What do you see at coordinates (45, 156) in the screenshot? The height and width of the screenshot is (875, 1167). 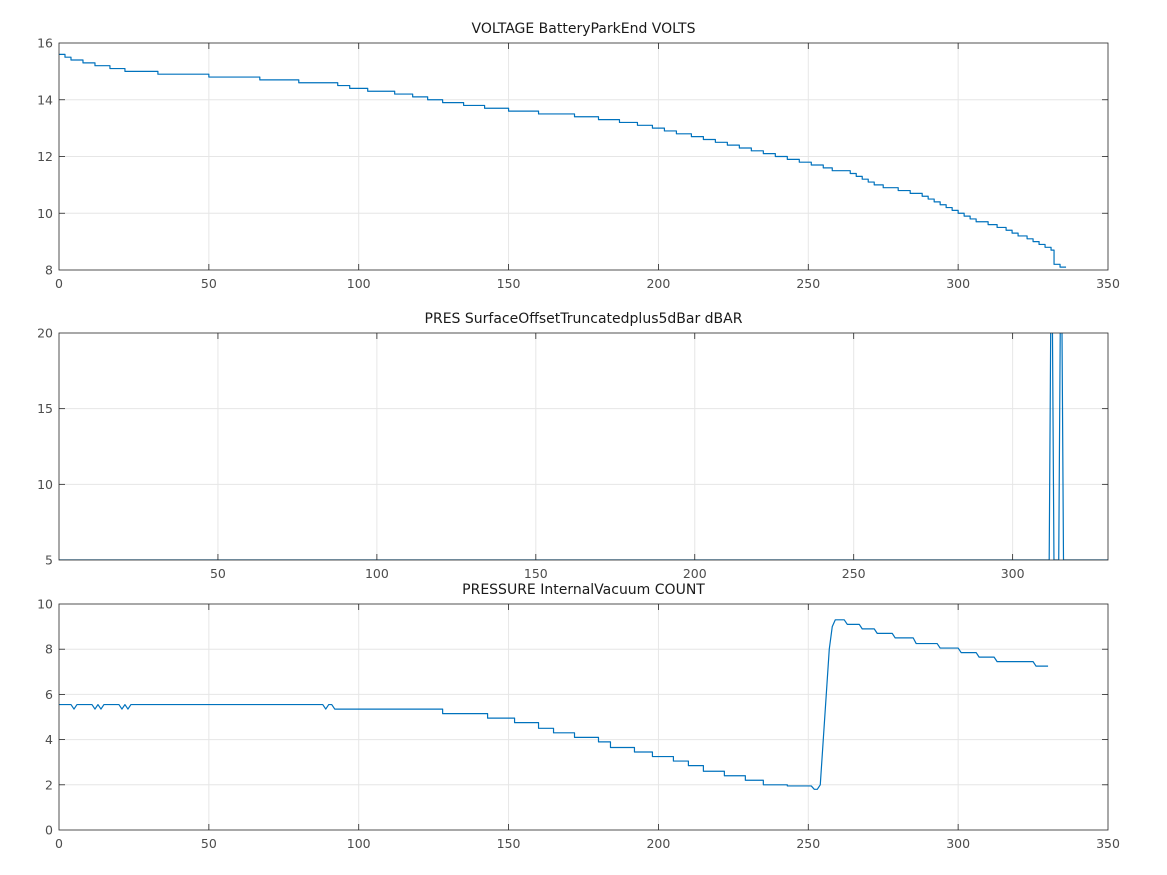 I see `y-tick-label: 12` at bounding box center [45, 156].